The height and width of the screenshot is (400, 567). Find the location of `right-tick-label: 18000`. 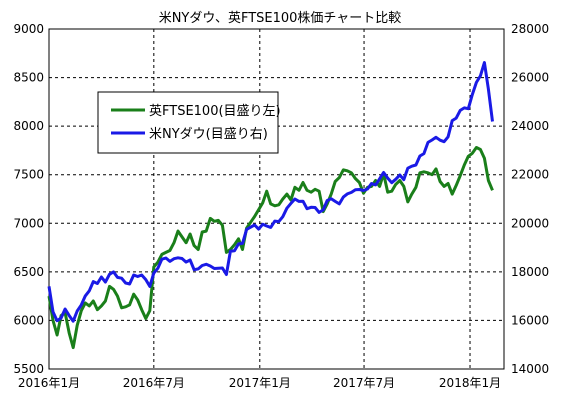

right-tick-label: 18000 is located at coordinates (530, 272).